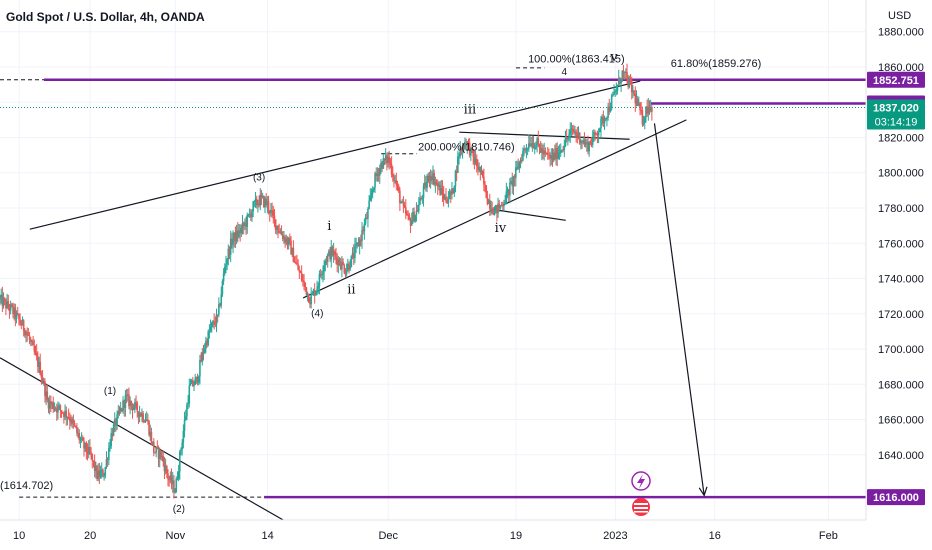 This screenshot has width=932, height=550. I want to click on us-flag-event-icon, so click(641, 507).